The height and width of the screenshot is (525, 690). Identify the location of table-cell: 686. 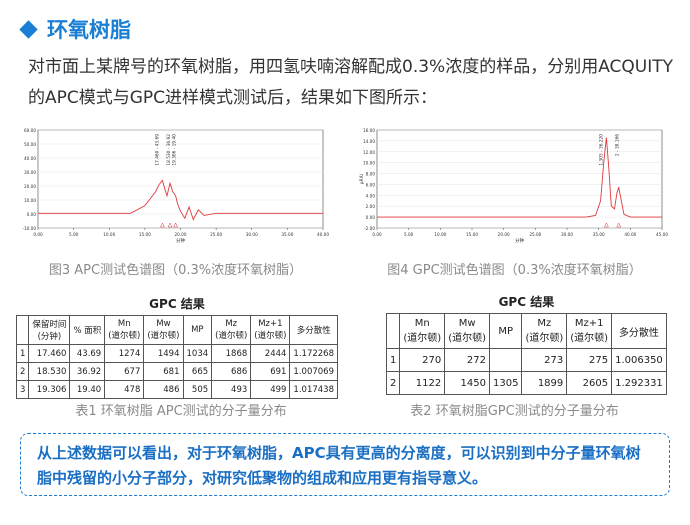
(231, 371).